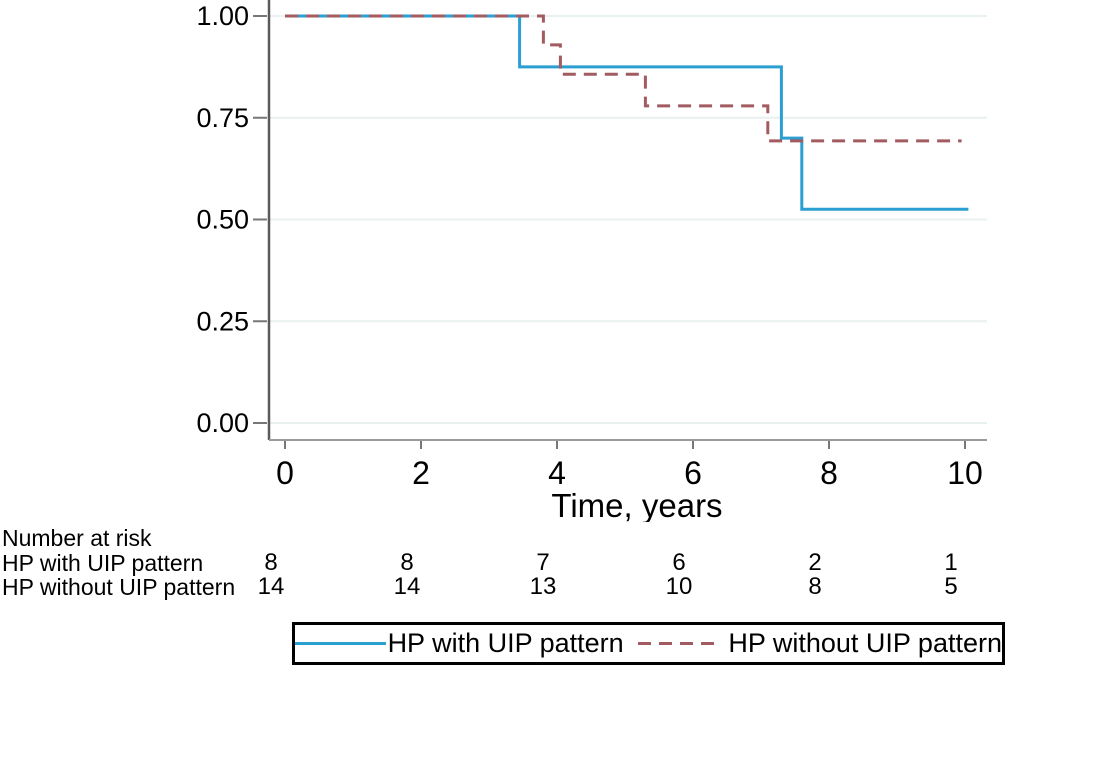  Describe the element at coordinates (222, 220) in the screenshot. I see `y-tick-label: 0.50` at that location.